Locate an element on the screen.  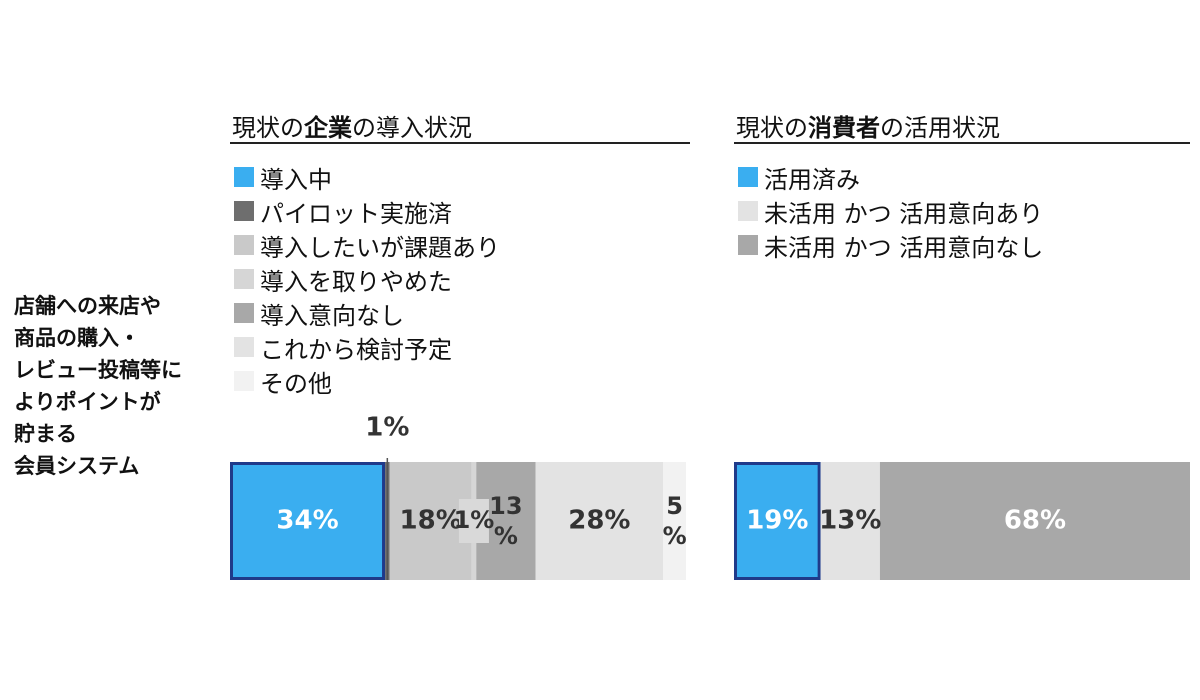
right-legend-item: 活用済み is located at coordinates (890, 177).